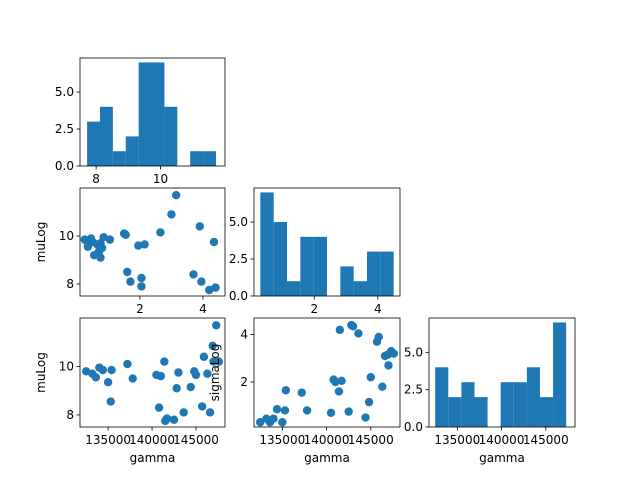  What do you see at coordinates (215, 373) in the screenshot?
I see `y-axis-label: sigmaLog` at bounding box center [215, 373].